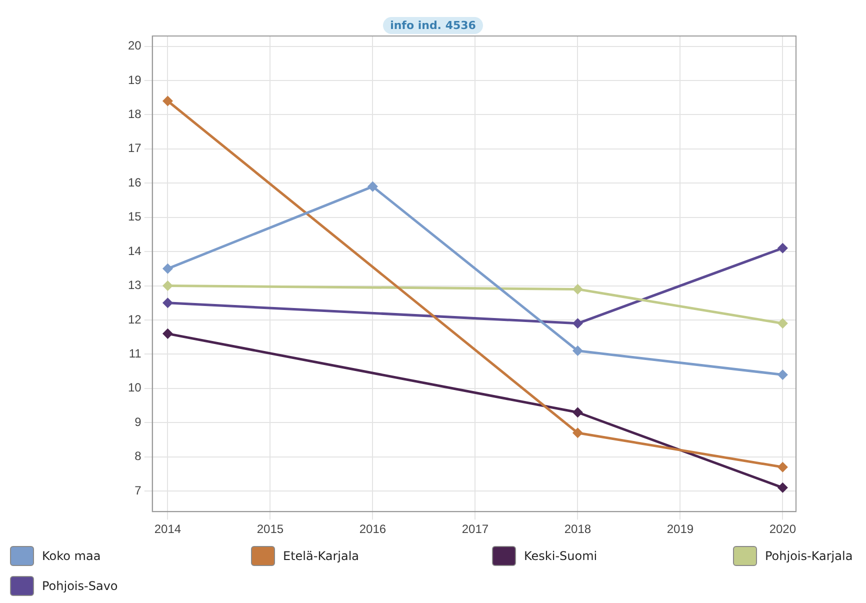 Image resolution: width=866 pixels, height=603 pixels. Describe the element at coordinates (138, 456) in the screenshot. I see `y-tick-label: 8` at that location.